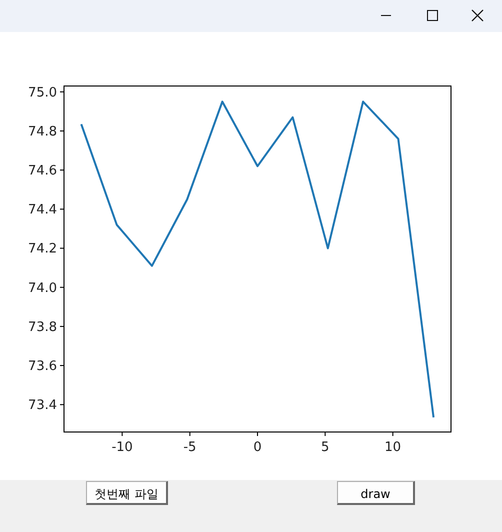 Image resolution: width=502 pixels, height=532 pixels. I want to click on x-tick-label: 5, so click(325, 447).